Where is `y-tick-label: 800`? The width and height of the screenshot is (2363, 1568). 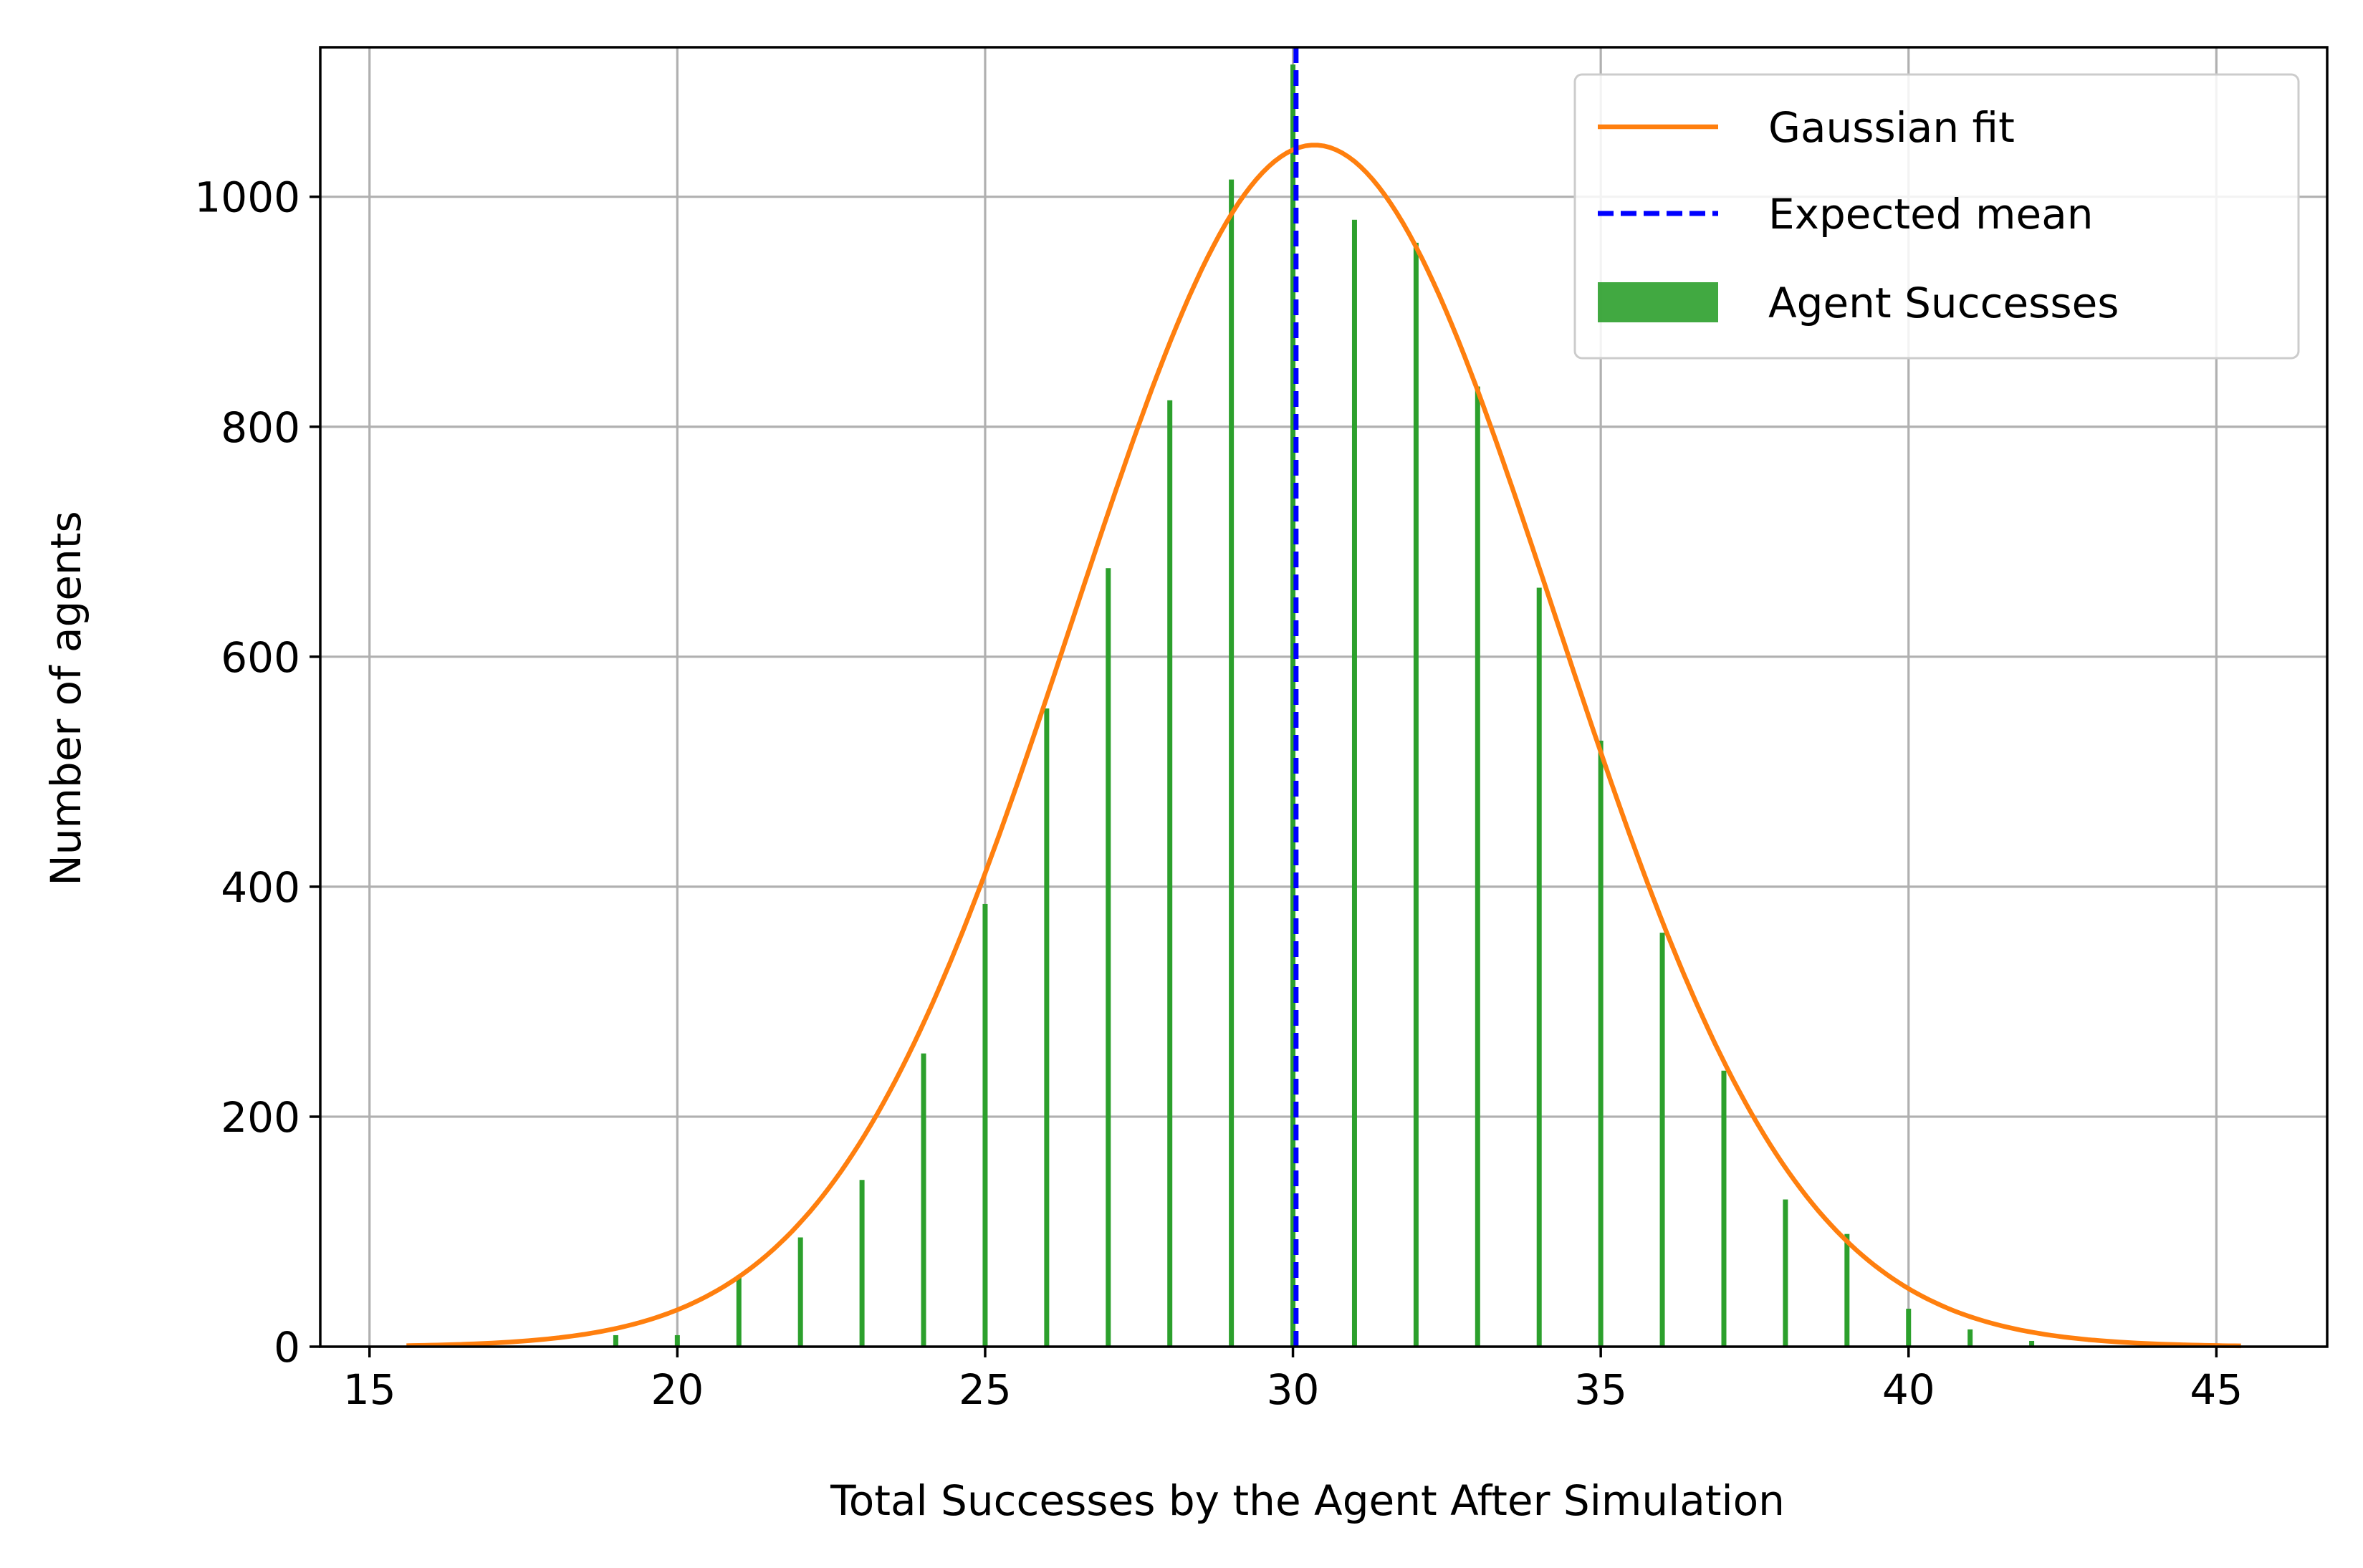 y-tick-label: 800 is located at coordinates (260, 428).